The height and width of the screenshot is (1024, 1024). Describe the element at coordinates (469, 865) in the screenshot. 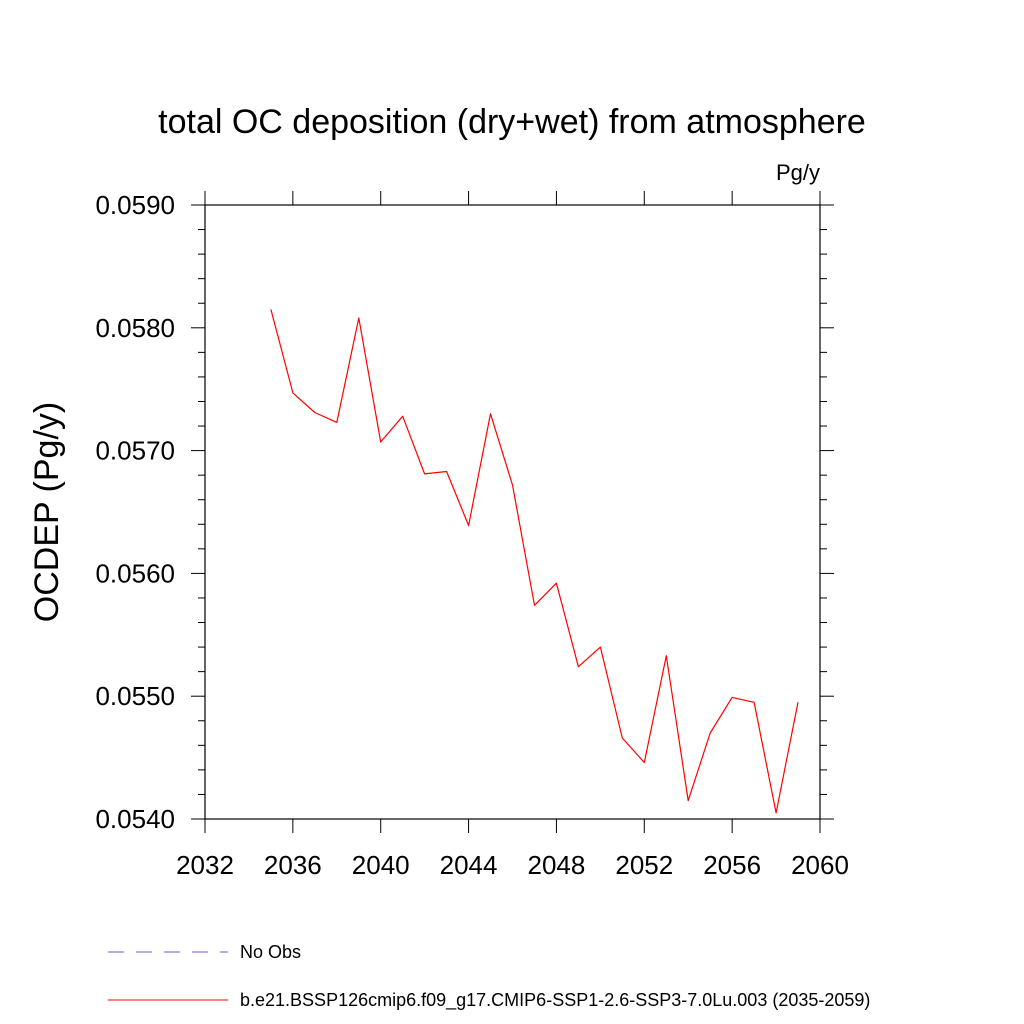

I see `x-tick-label: 2044` at that location.